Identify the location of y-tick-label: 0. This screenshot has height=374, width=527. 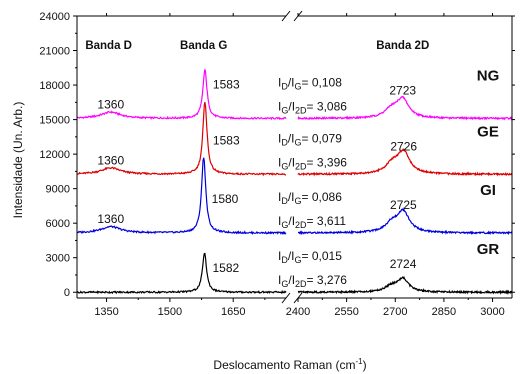
(67, 293).